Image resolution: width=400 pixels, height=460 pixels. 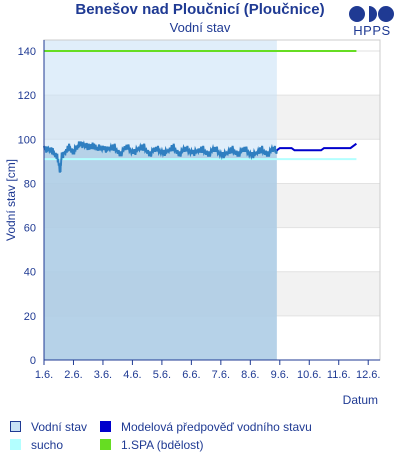 What do you see at coordinates (15, 444) in the screenshot?
I see `legend-swatch-drought` at bounding box center [15, 444].